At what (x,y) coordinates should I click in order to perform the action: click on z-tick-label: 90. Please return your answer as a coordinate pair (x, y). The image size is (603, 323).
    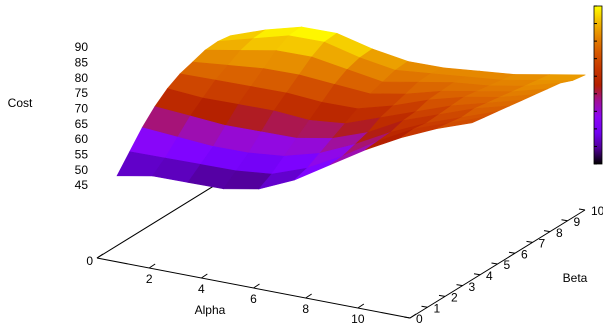
    Looking at the image, I should click on (82, 47).